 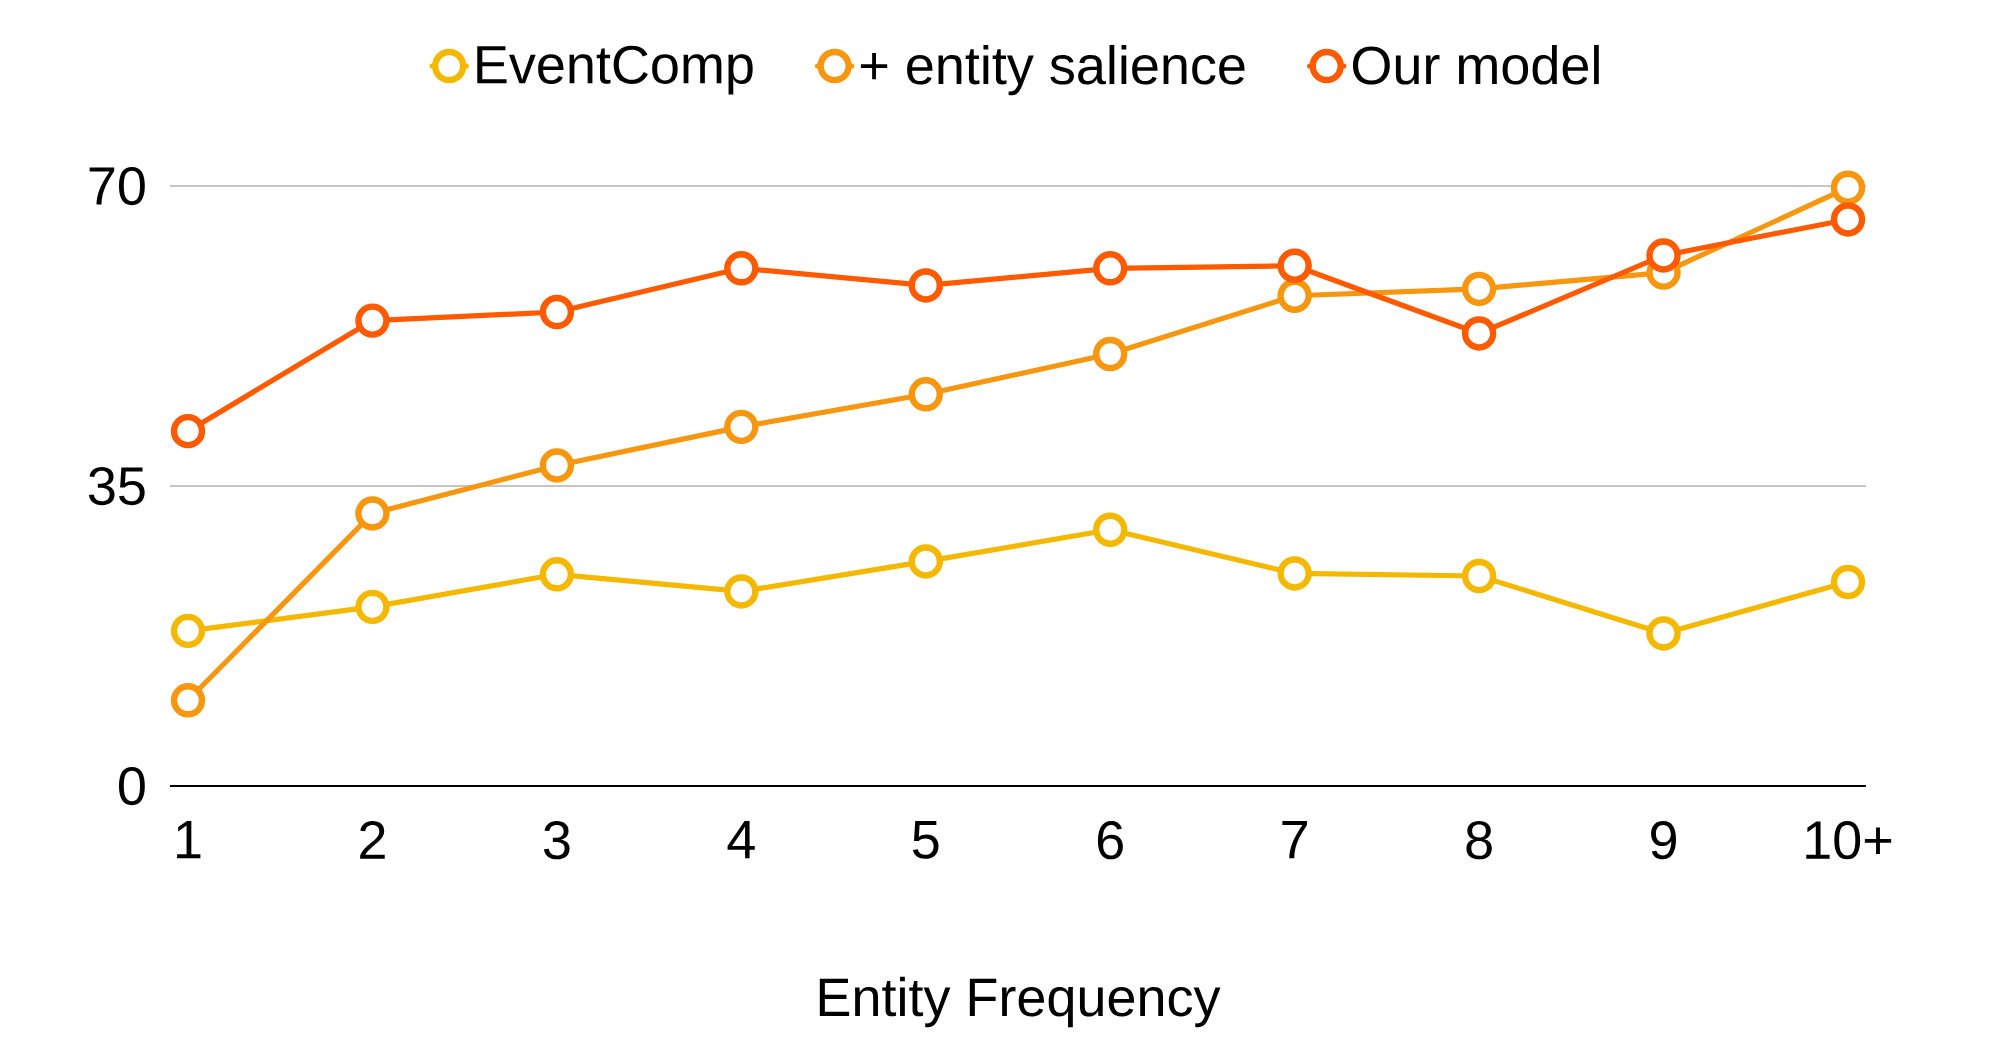 What do you see at coordinates (556, 840) in the screenshot?
I see `x-tick-label: 3` at bounding box center [556, 840].